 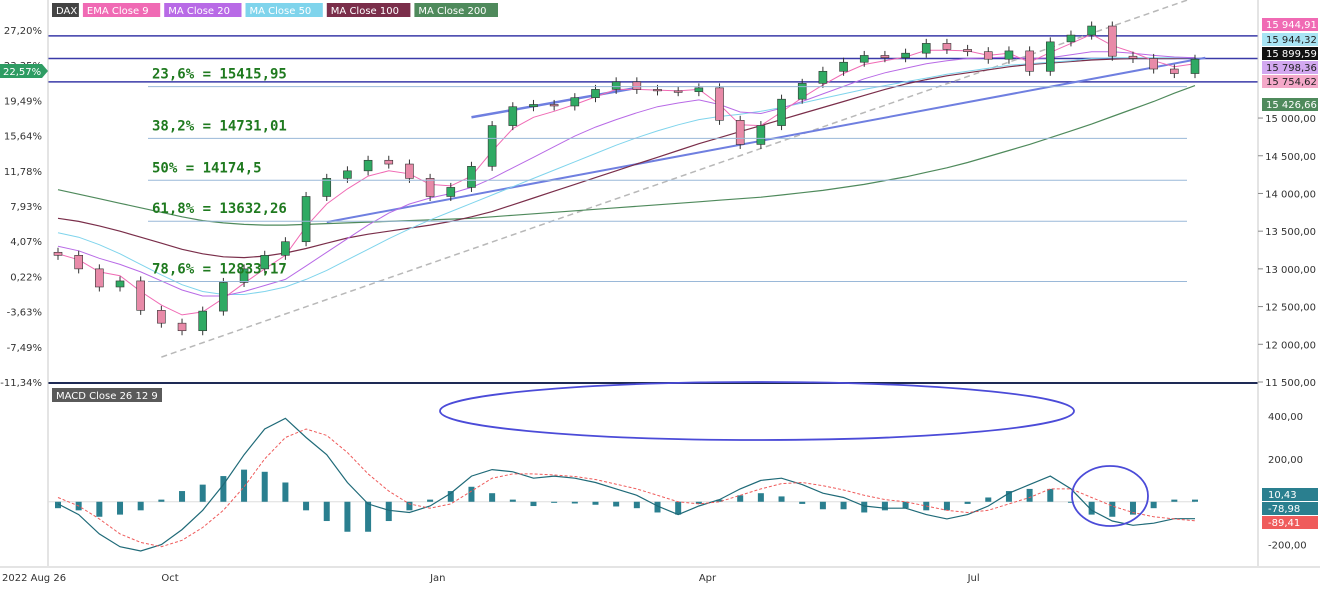 What do you see at coordinates (21, 383) in the screenshot?
I see `pct-tick-label: -11,34%` at bounding box center [21, 383].